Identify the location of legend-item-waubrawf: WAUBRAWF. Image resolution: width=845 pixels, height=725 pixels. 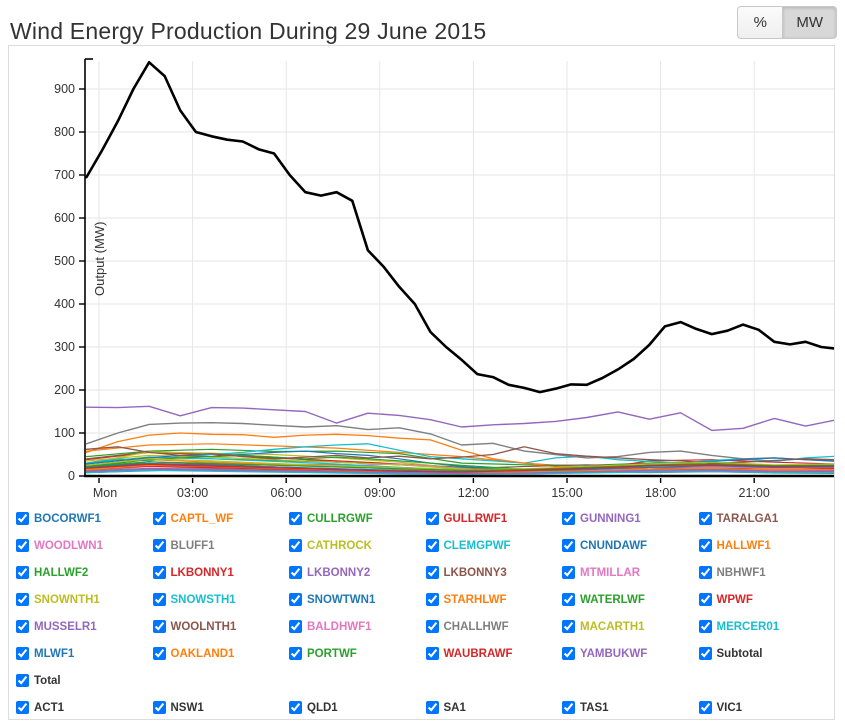
(491, 653).